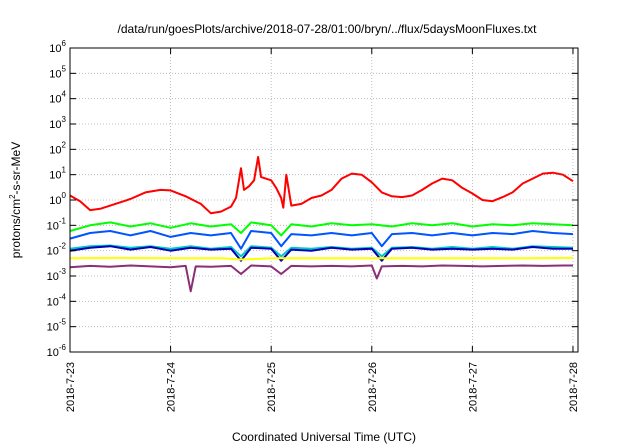 Image resolution: width=640 pixels, height=448 pixels. I want to click on x-tick-label: 2018-7-25, so click(272, 387).